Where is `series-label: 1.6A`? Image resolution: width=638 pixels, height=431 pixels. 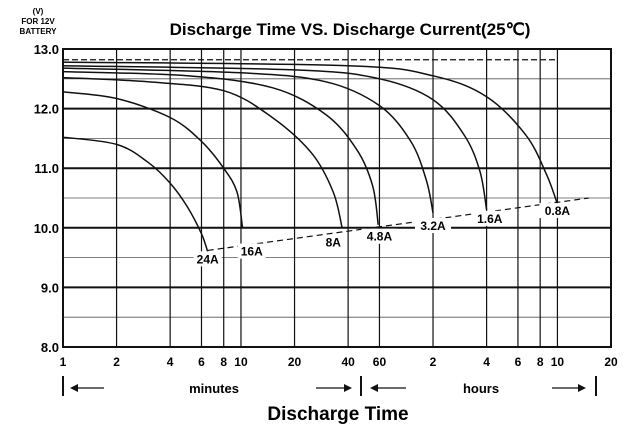 series-label: 1.6A is located at coordinates (490, 219).